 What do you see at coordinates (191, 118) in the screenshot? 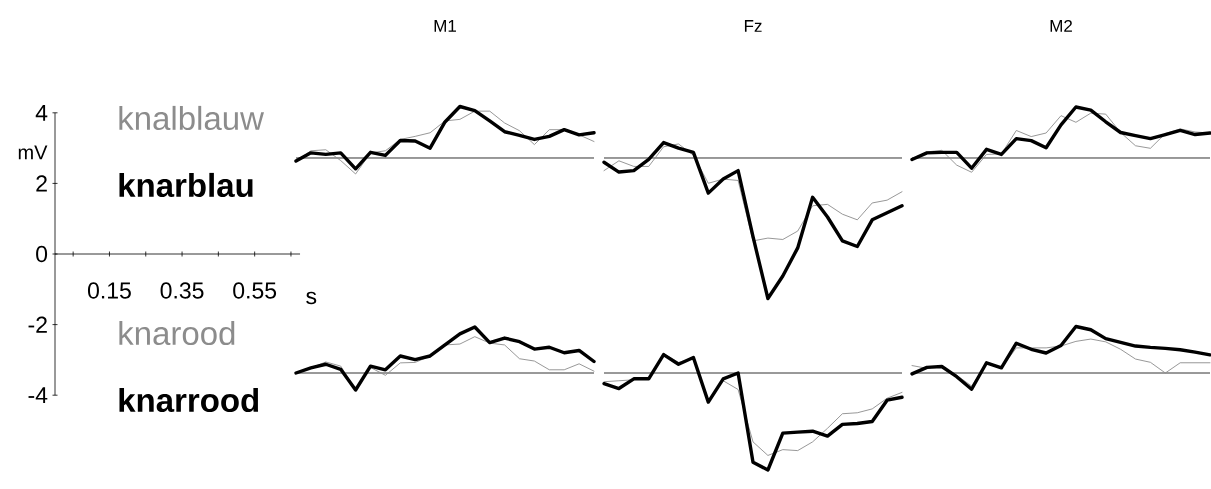
I see `series-label: knalblauw` at bounding box center [191, 118].